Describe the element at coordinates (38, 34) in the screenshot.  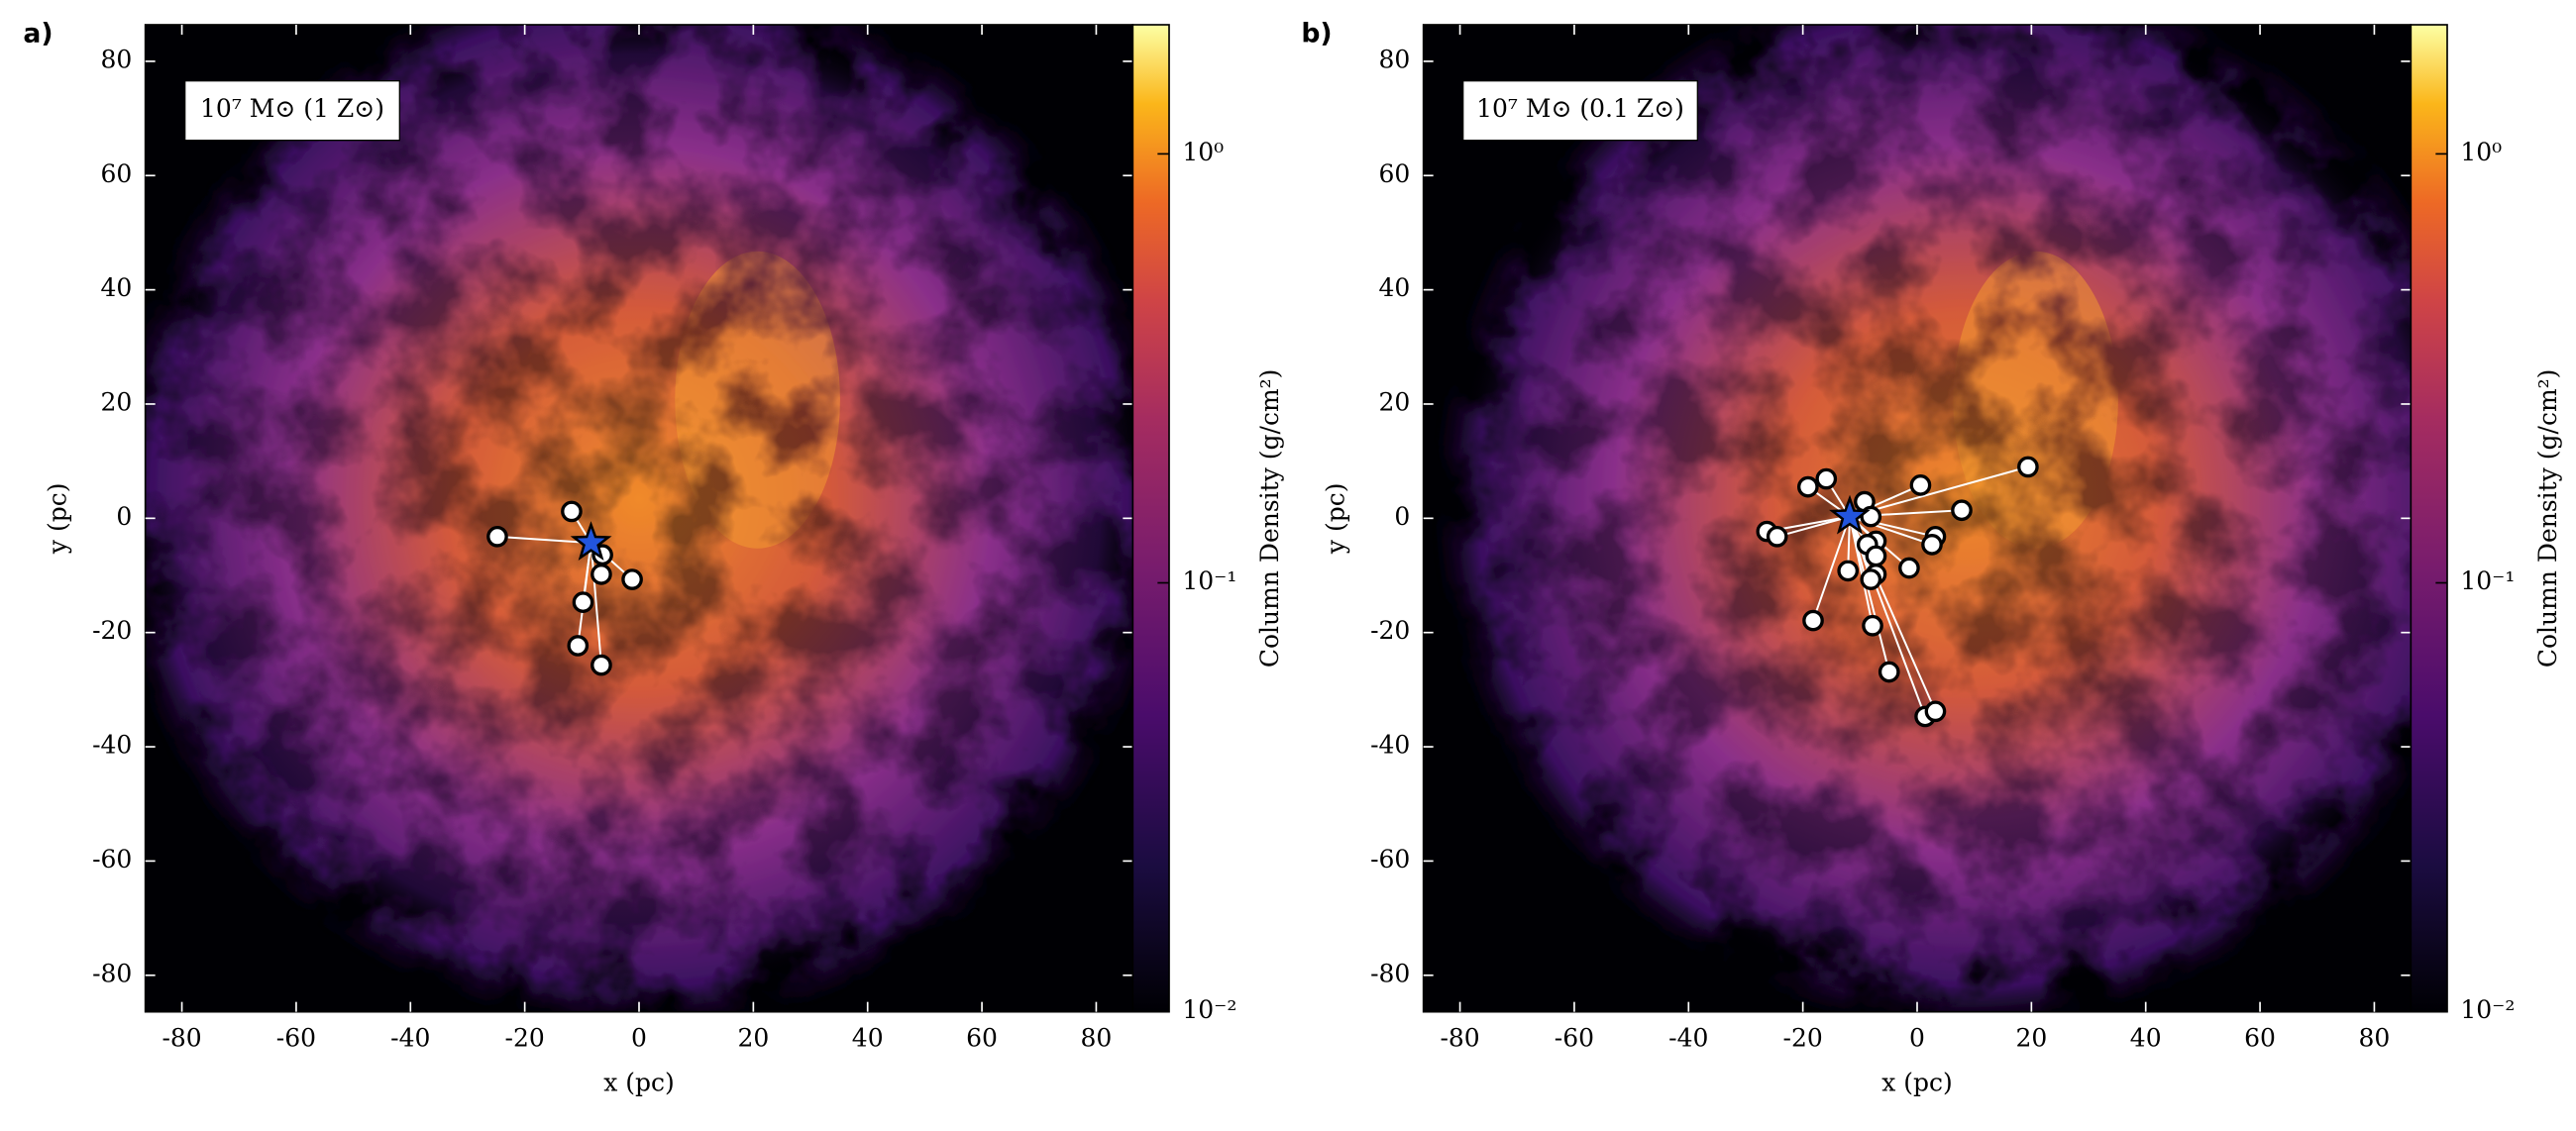
I see `panel-label: a)` at that location.